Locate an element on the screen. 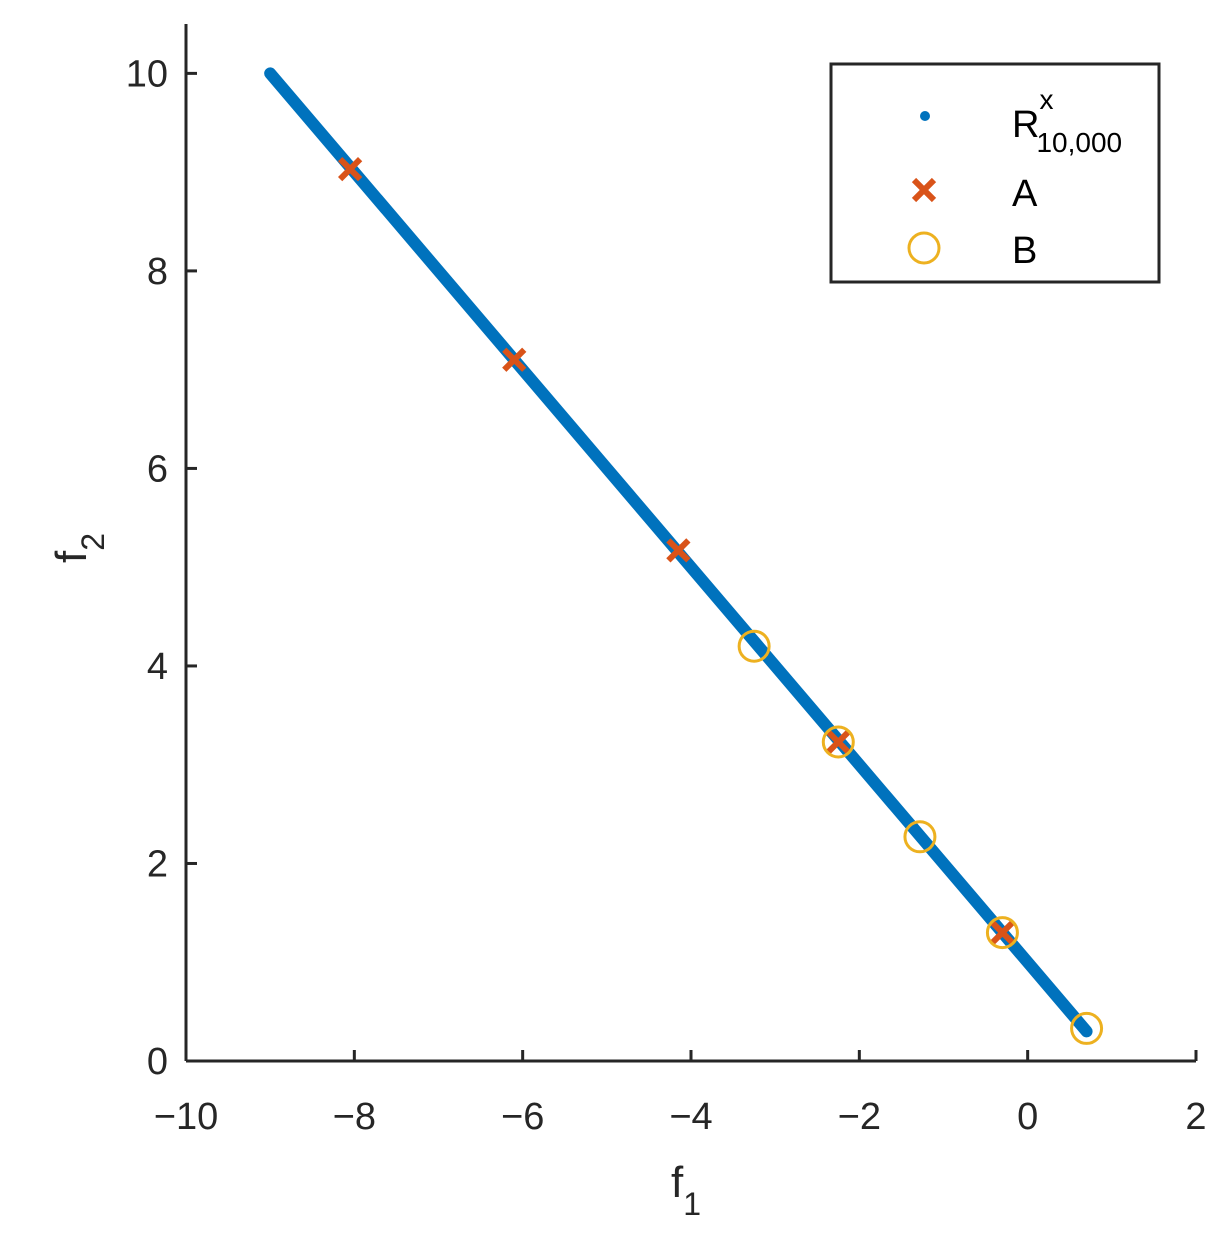  y-tick-label: 0 is located at coordinates (157, 1062).